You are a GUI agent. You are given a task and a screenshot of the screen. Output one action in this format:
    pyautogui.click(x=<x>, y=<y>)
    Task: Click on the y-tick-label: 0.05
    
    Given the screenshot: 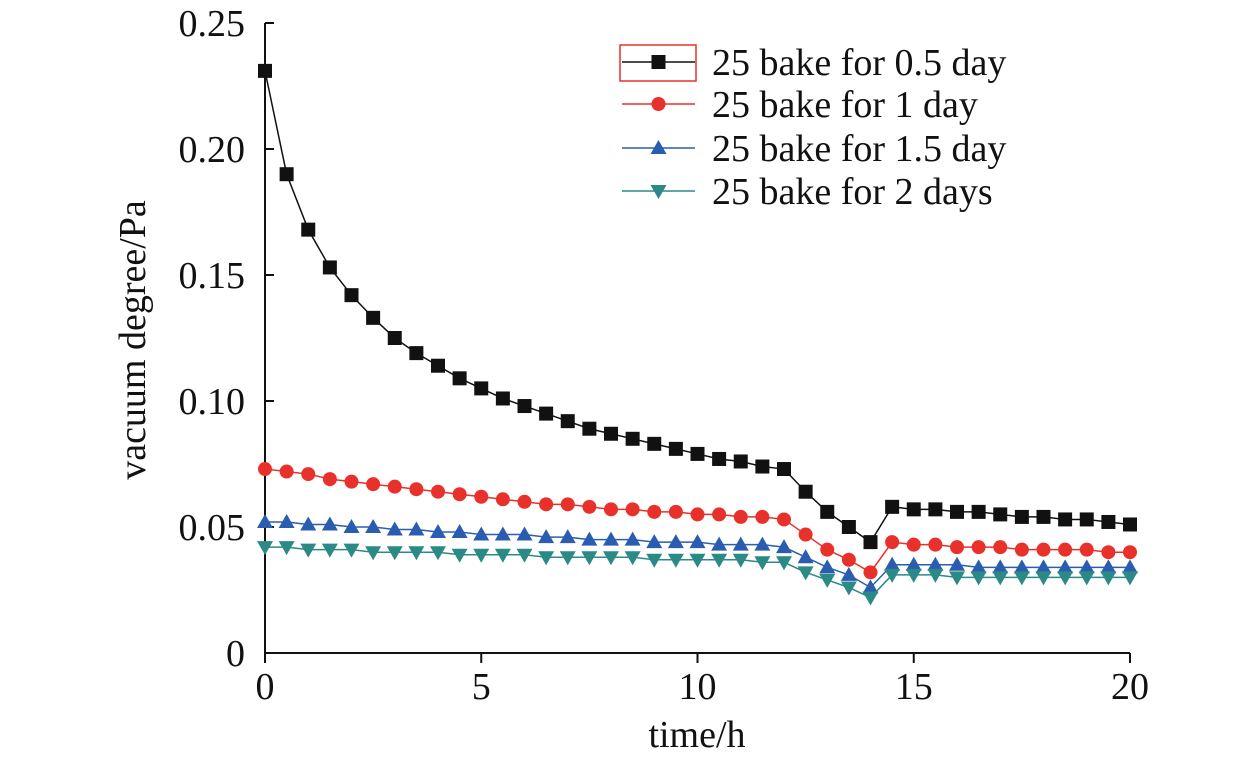 What is the action you would take?
    pyautogui.click(x=212, y=528)
    